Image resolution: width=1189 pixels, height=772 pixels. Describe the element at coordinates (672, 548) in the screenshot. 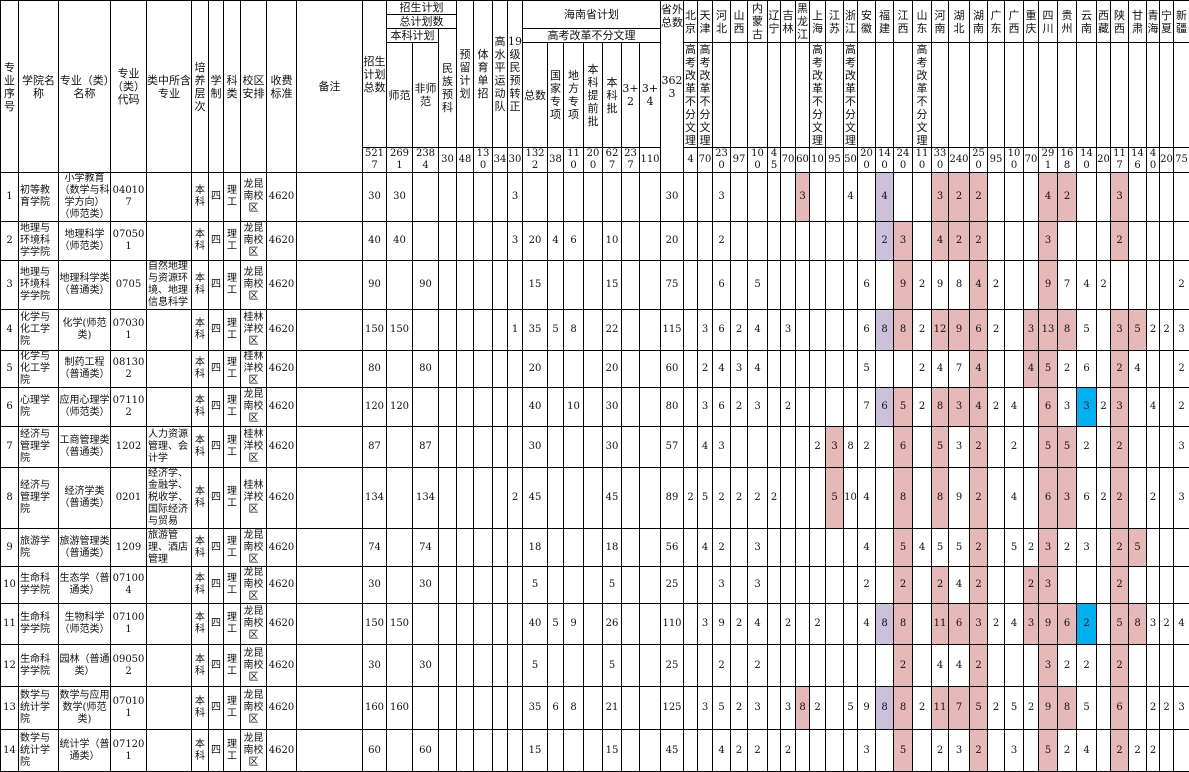

I see `plan-cell: 56` at that location.